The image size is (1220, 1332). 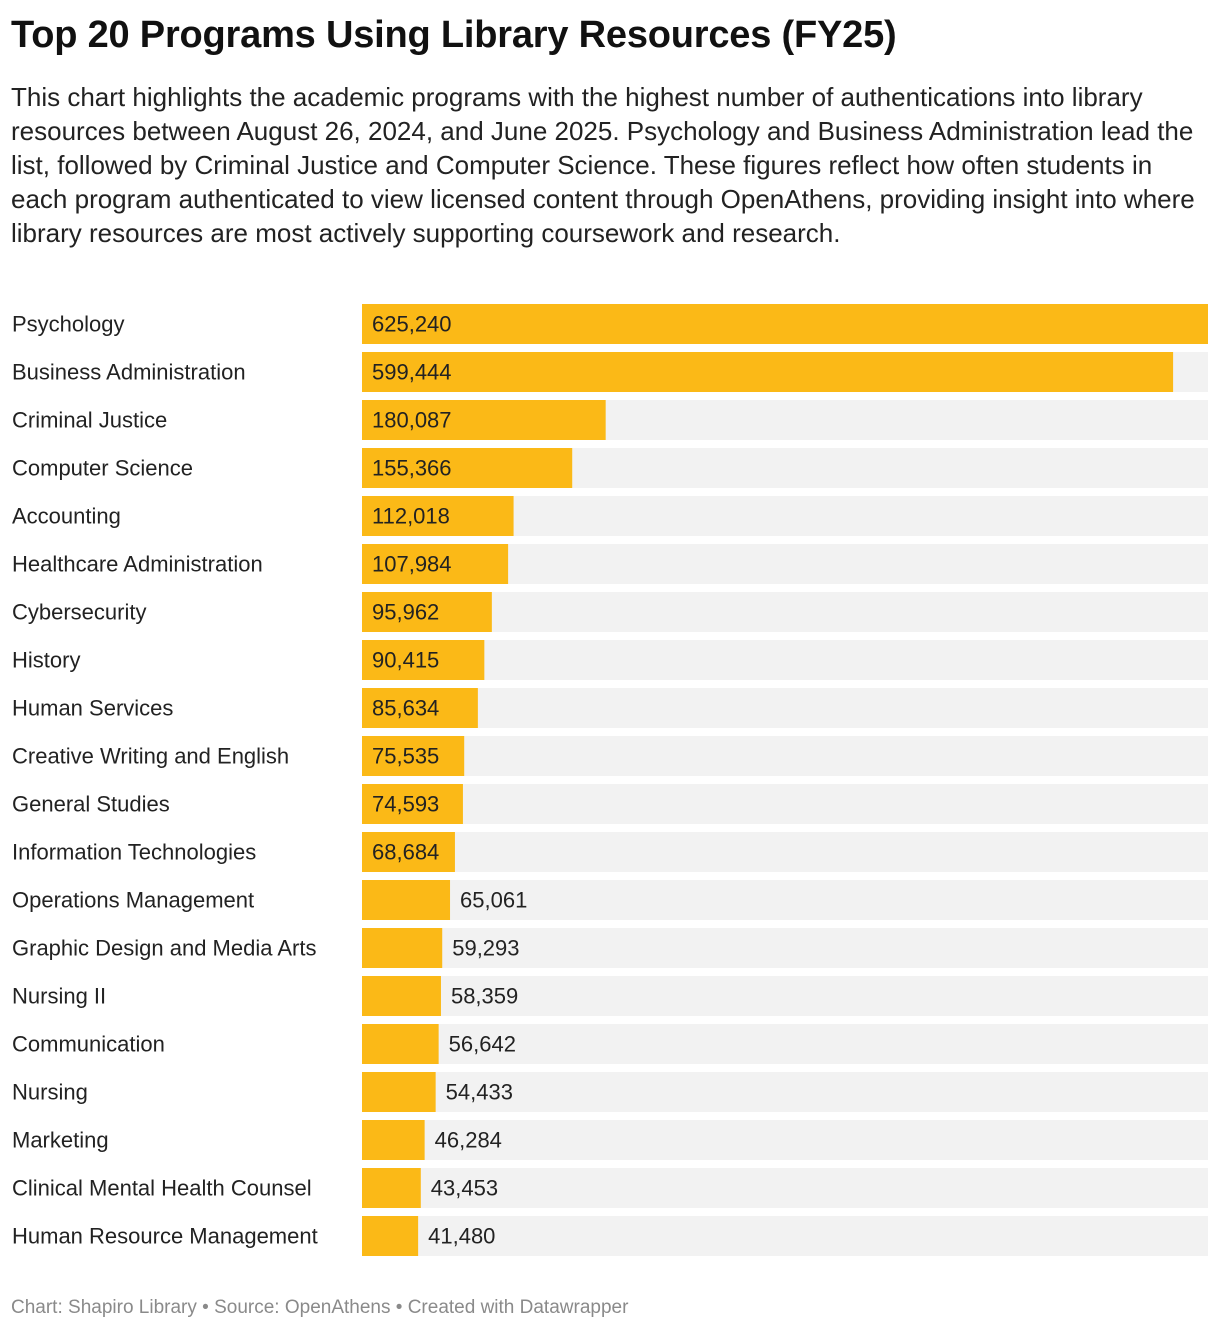 I want to click on source-credit: Source: OpenAthens, so click(x=302, y=1307).